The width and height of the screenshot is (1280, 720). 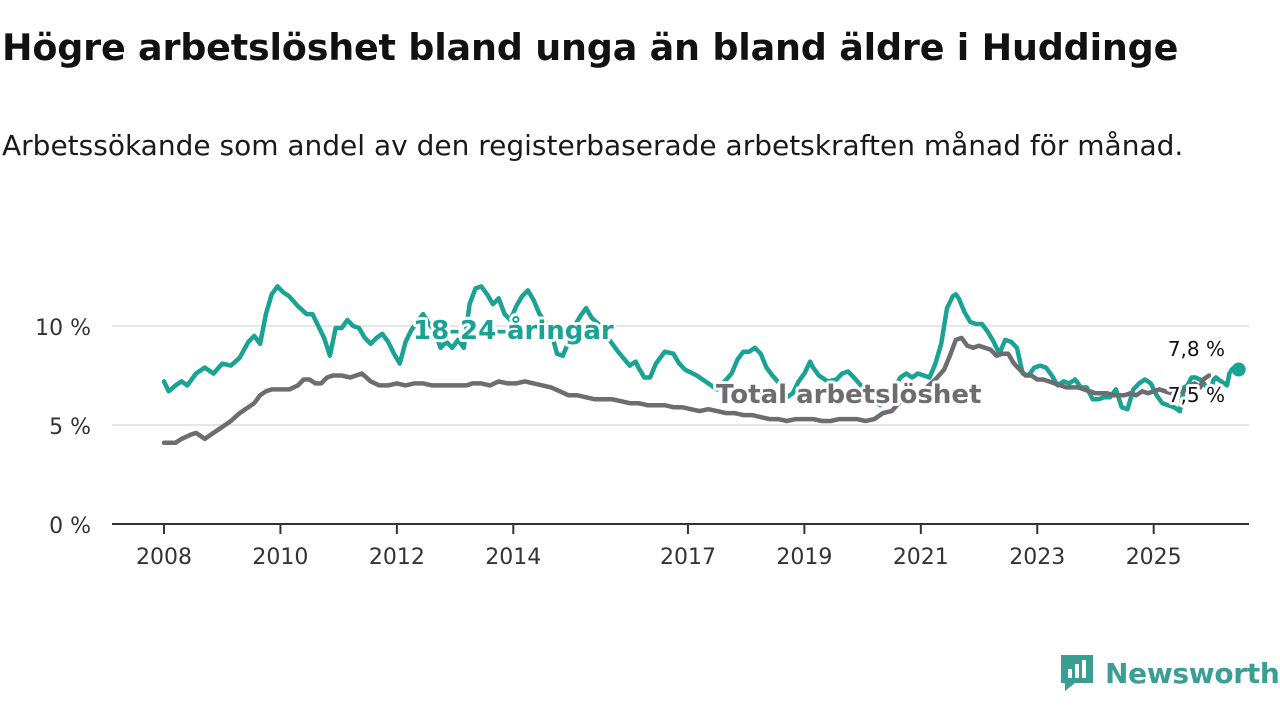 I want to click on y-axis-tick-labels: 0 % 5 % 10 %, so click(x=63, y=427).